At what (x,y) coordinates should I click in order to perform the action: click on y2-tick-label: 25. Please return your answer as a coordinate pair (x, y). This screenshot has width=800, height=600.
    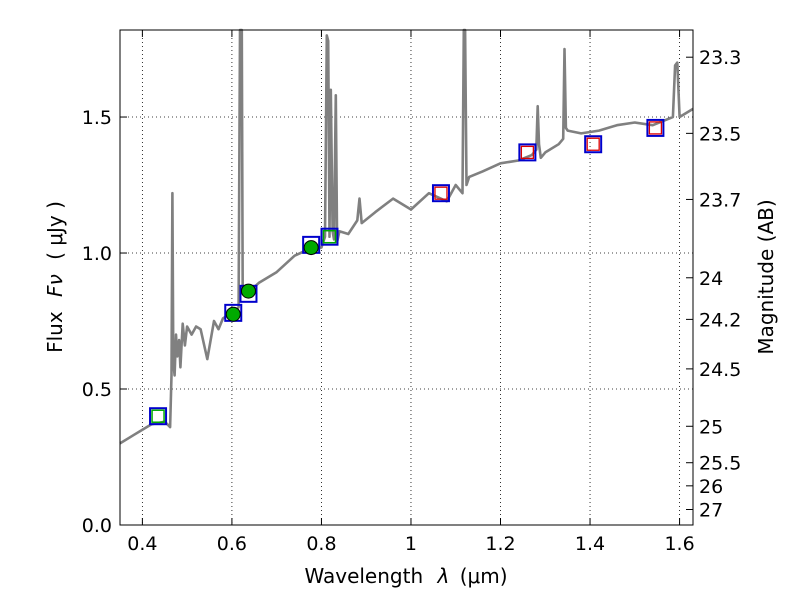
    Looking at the image, I should click on (711, 427).